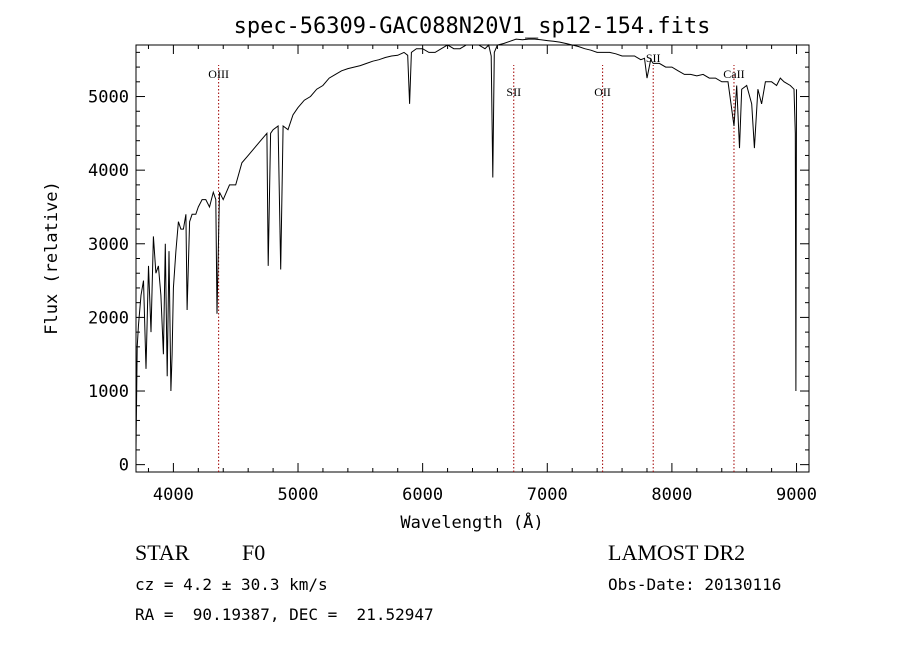 The width and height of the screenshot is (900, 649). What do you see at coordinates (677, 552) in the screenshot?
I see `survey-name: LAMOST DR2` at bounding box center [677, 552].